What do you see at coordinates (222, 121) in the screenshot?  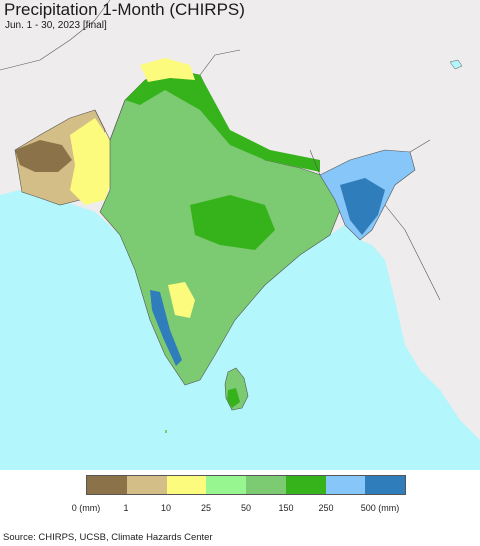 I see `himalaya-belt` at bounding box center [222, 121].